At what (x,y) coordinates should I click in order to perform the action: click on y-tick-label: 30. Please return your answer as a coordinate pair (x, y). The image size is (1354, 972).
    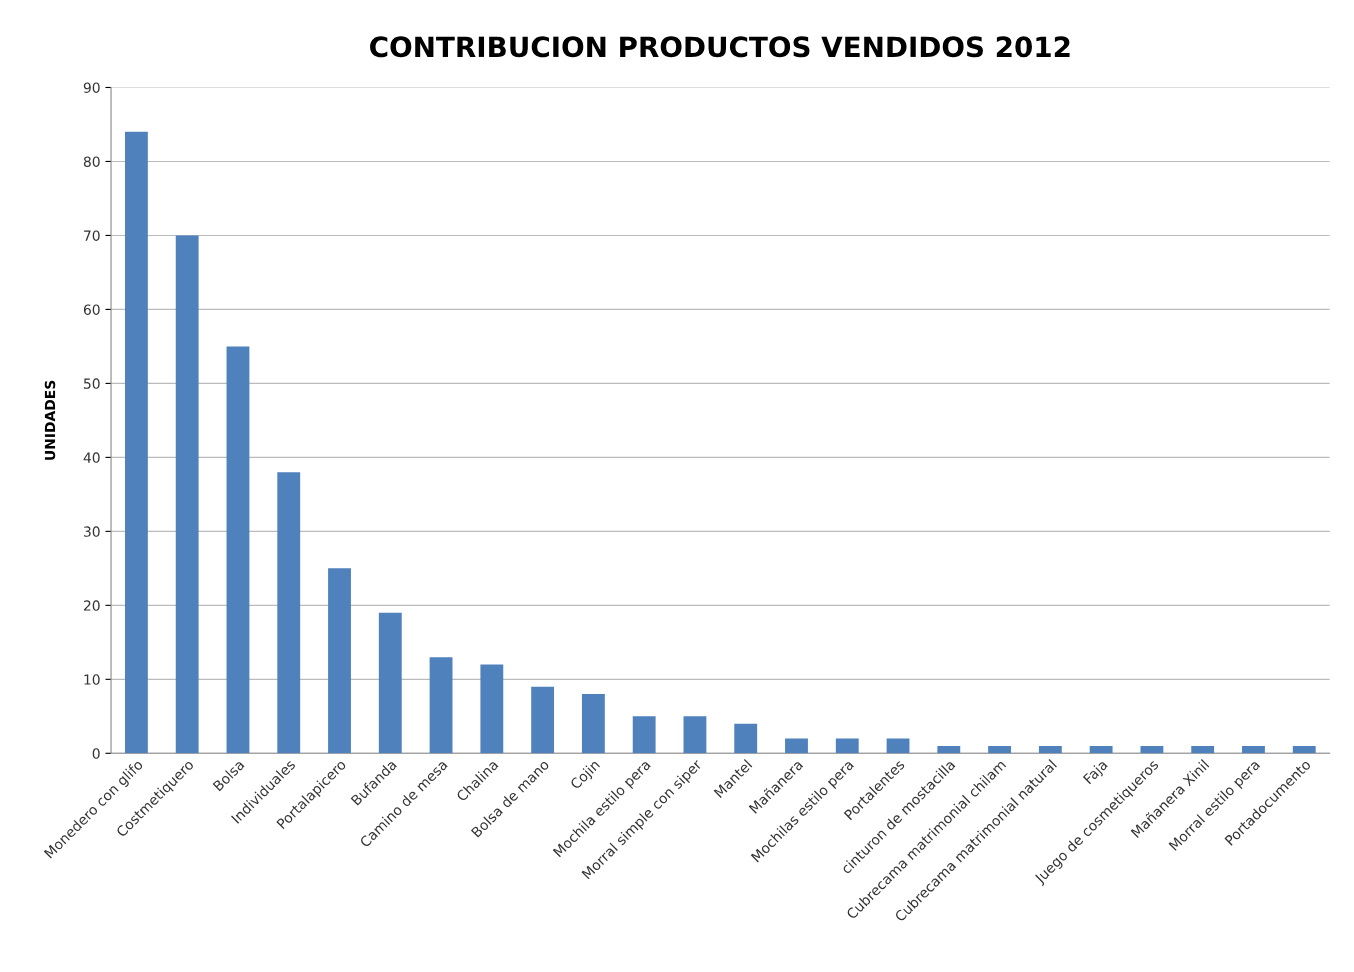
    Looking at the image, I should click on (92, 531).